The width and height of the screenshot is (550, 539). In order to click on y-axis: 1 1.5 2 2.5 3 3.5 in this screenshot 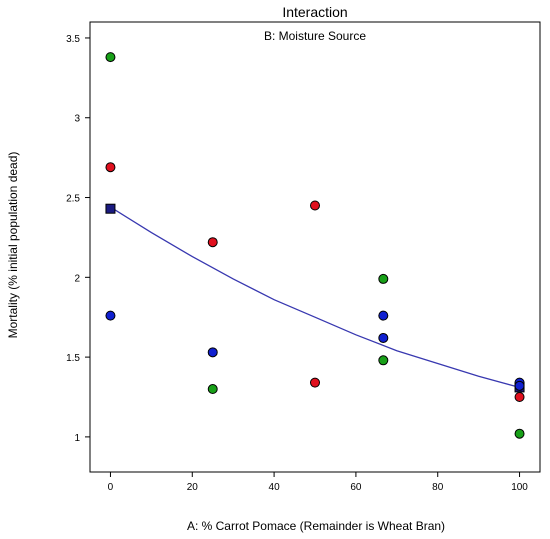, I will do `click(78, 239)`.